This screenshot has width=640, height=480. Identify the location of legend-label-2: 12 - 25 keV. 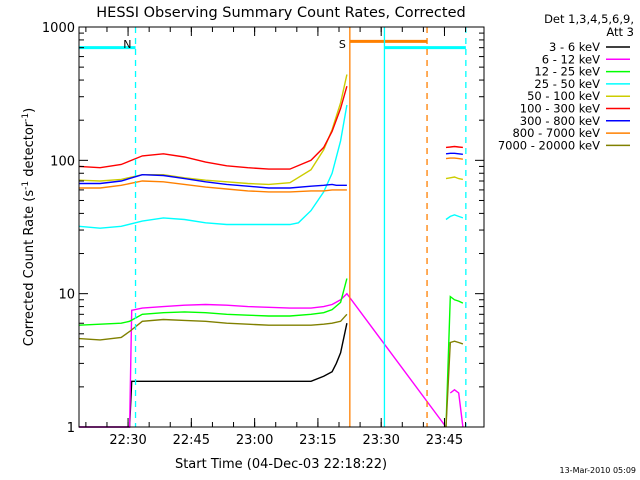
(567, 72).